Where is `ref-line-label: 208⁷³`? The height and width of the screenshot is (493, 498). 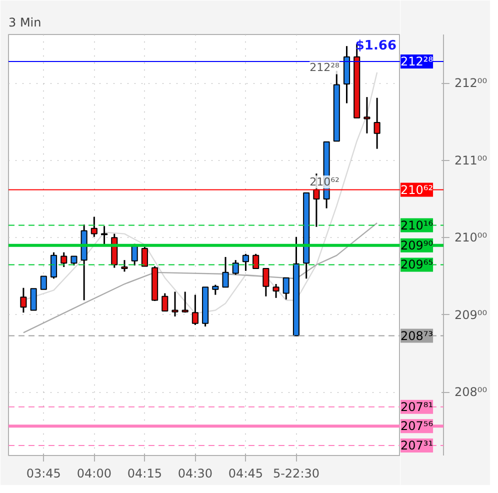 ref-line-label: 208⁷³ is located at coordinates (417, 335).